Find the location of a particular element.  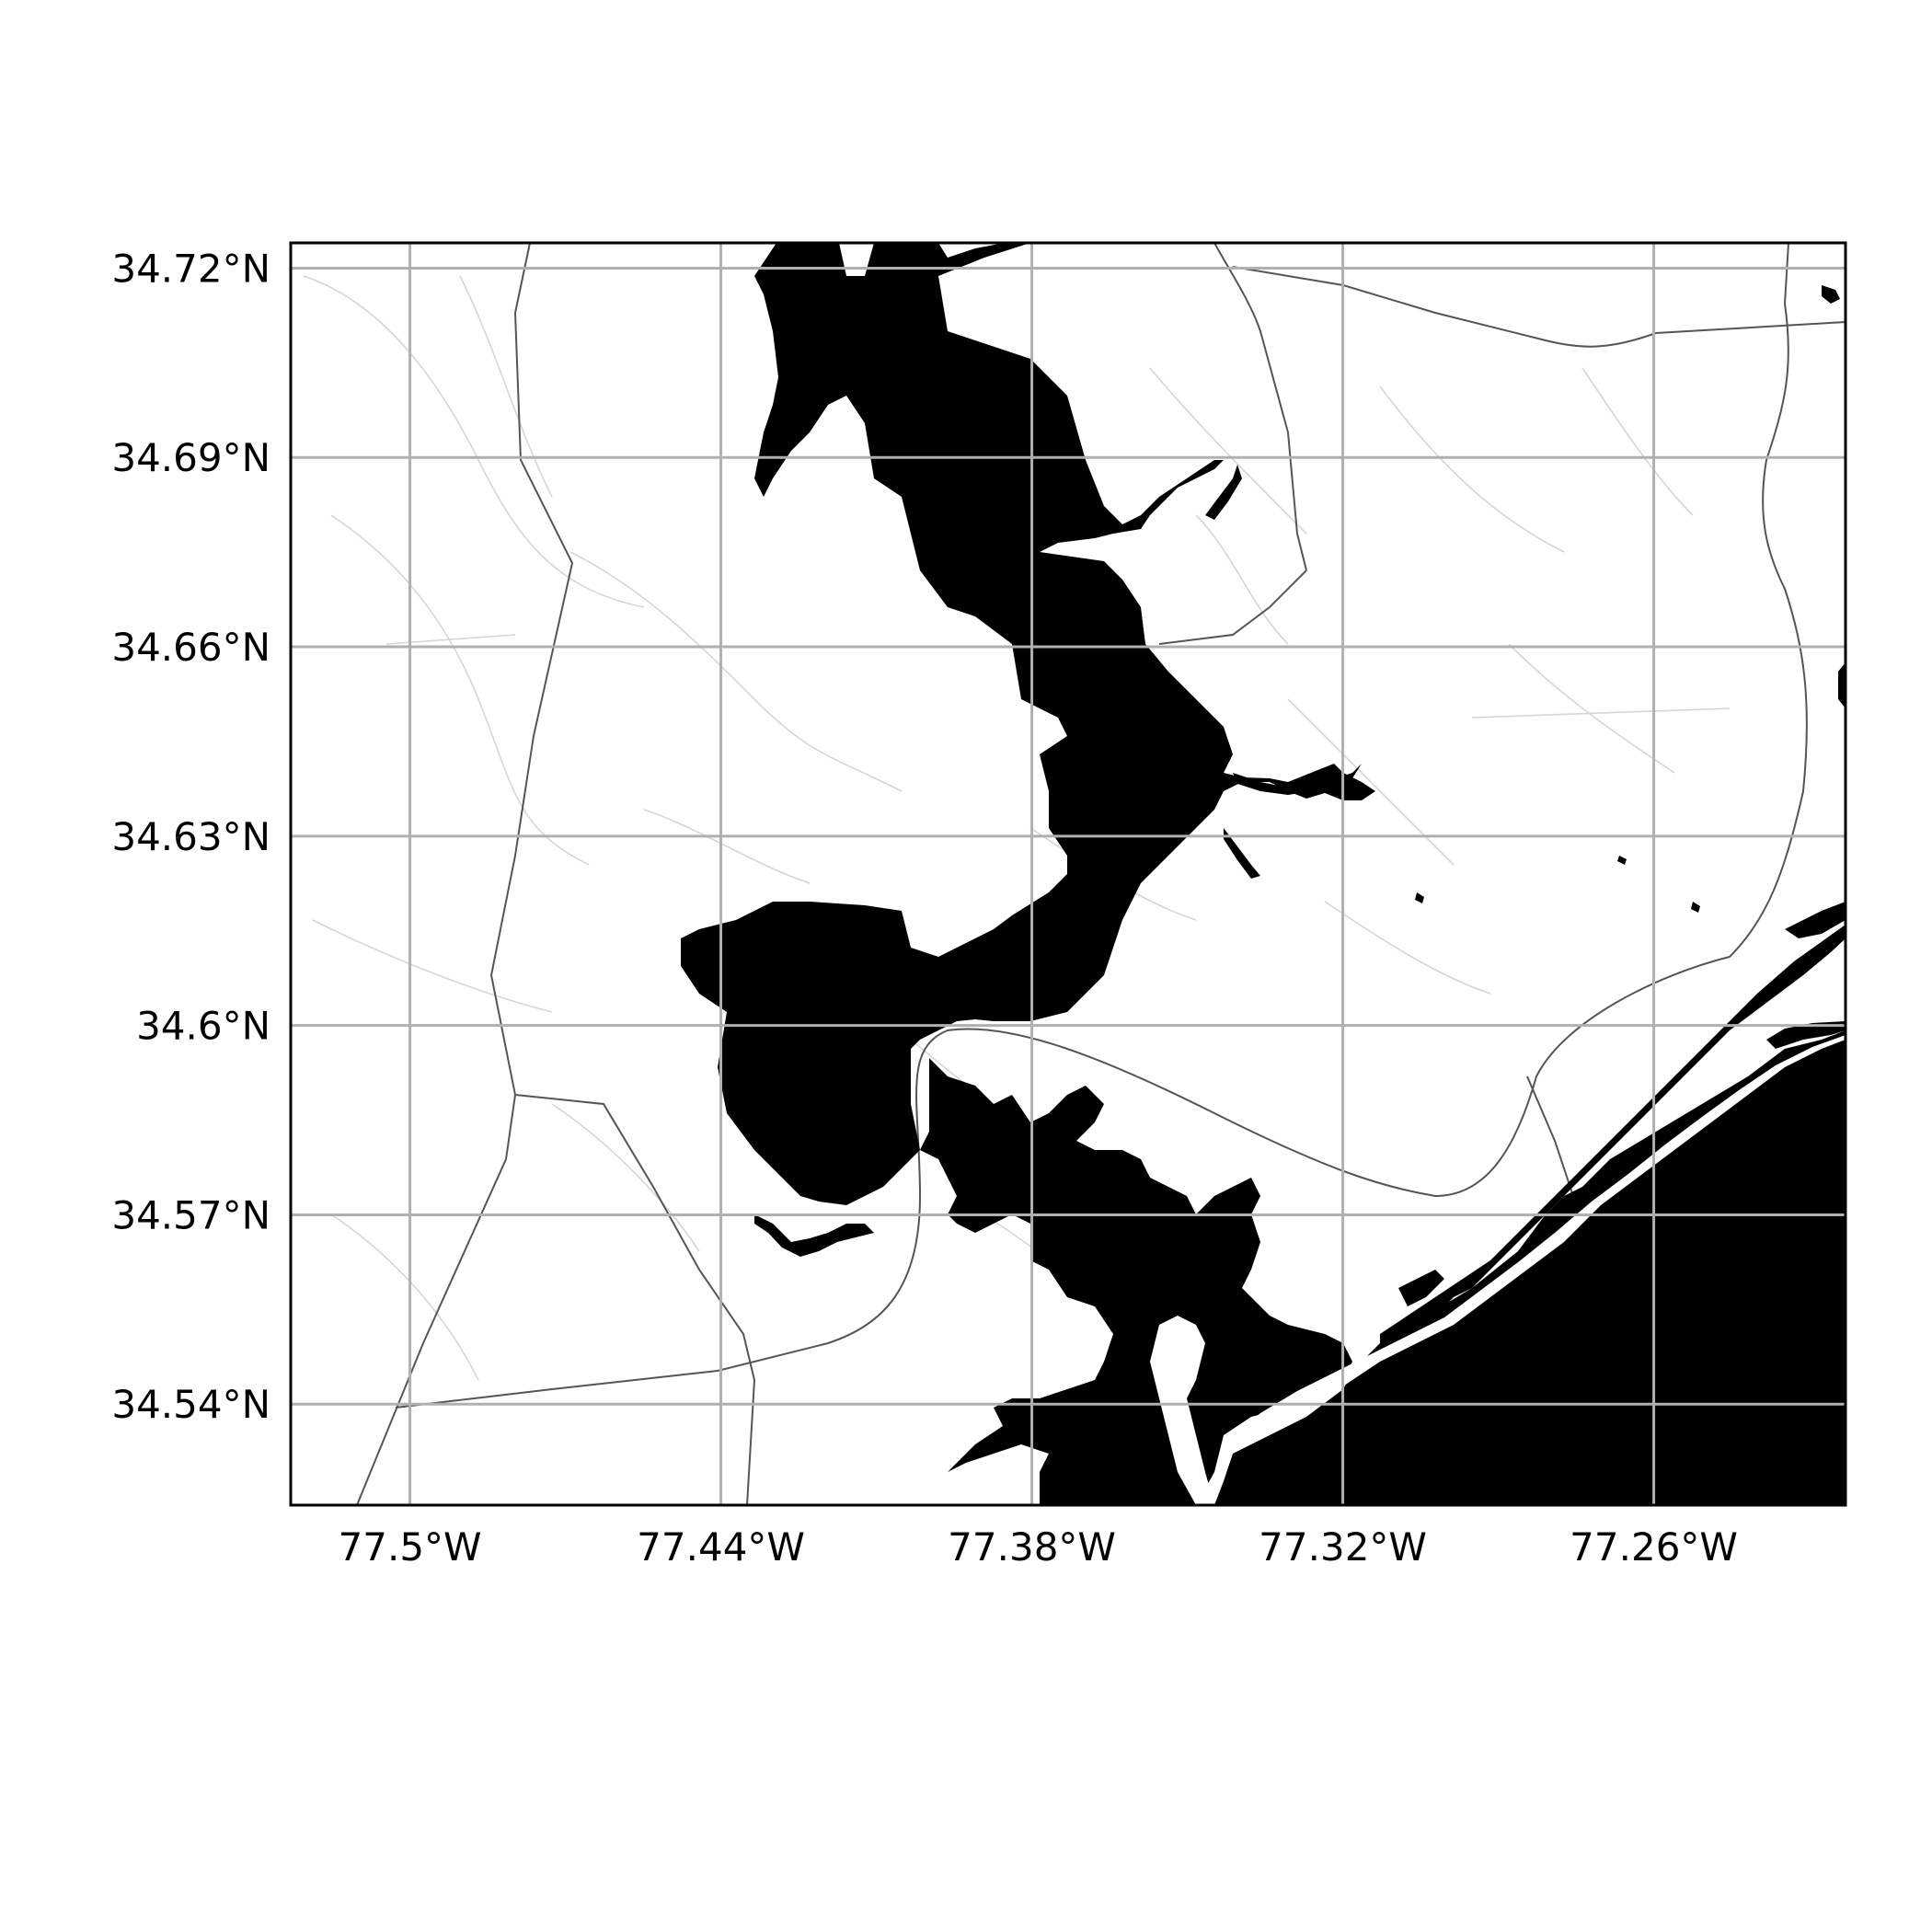

ocean is located at coordinates (1530, 1267).